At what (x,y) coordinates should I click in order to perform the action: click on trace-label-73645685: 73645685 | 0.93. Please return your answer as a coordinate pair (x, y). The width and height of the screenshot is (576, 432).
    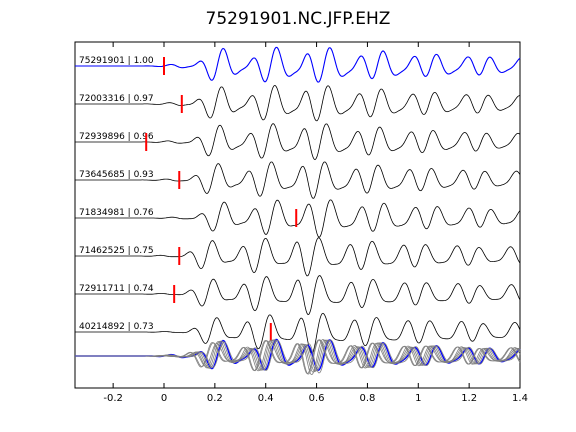
    Looking at the image, I should click on (116, 175).